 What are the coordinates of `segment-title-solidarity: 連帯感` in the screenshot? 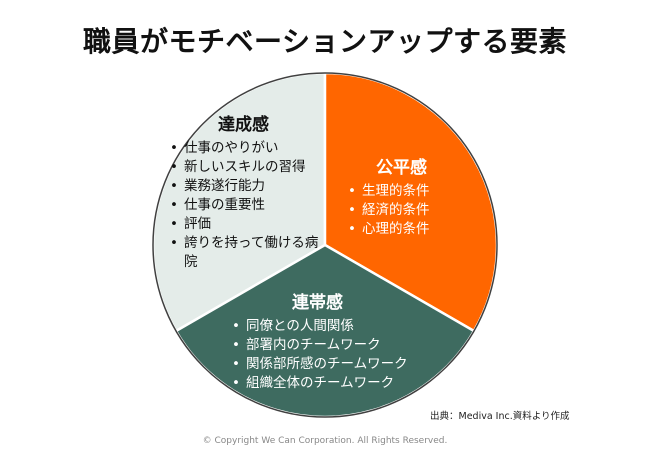 It's located at (317, 303).